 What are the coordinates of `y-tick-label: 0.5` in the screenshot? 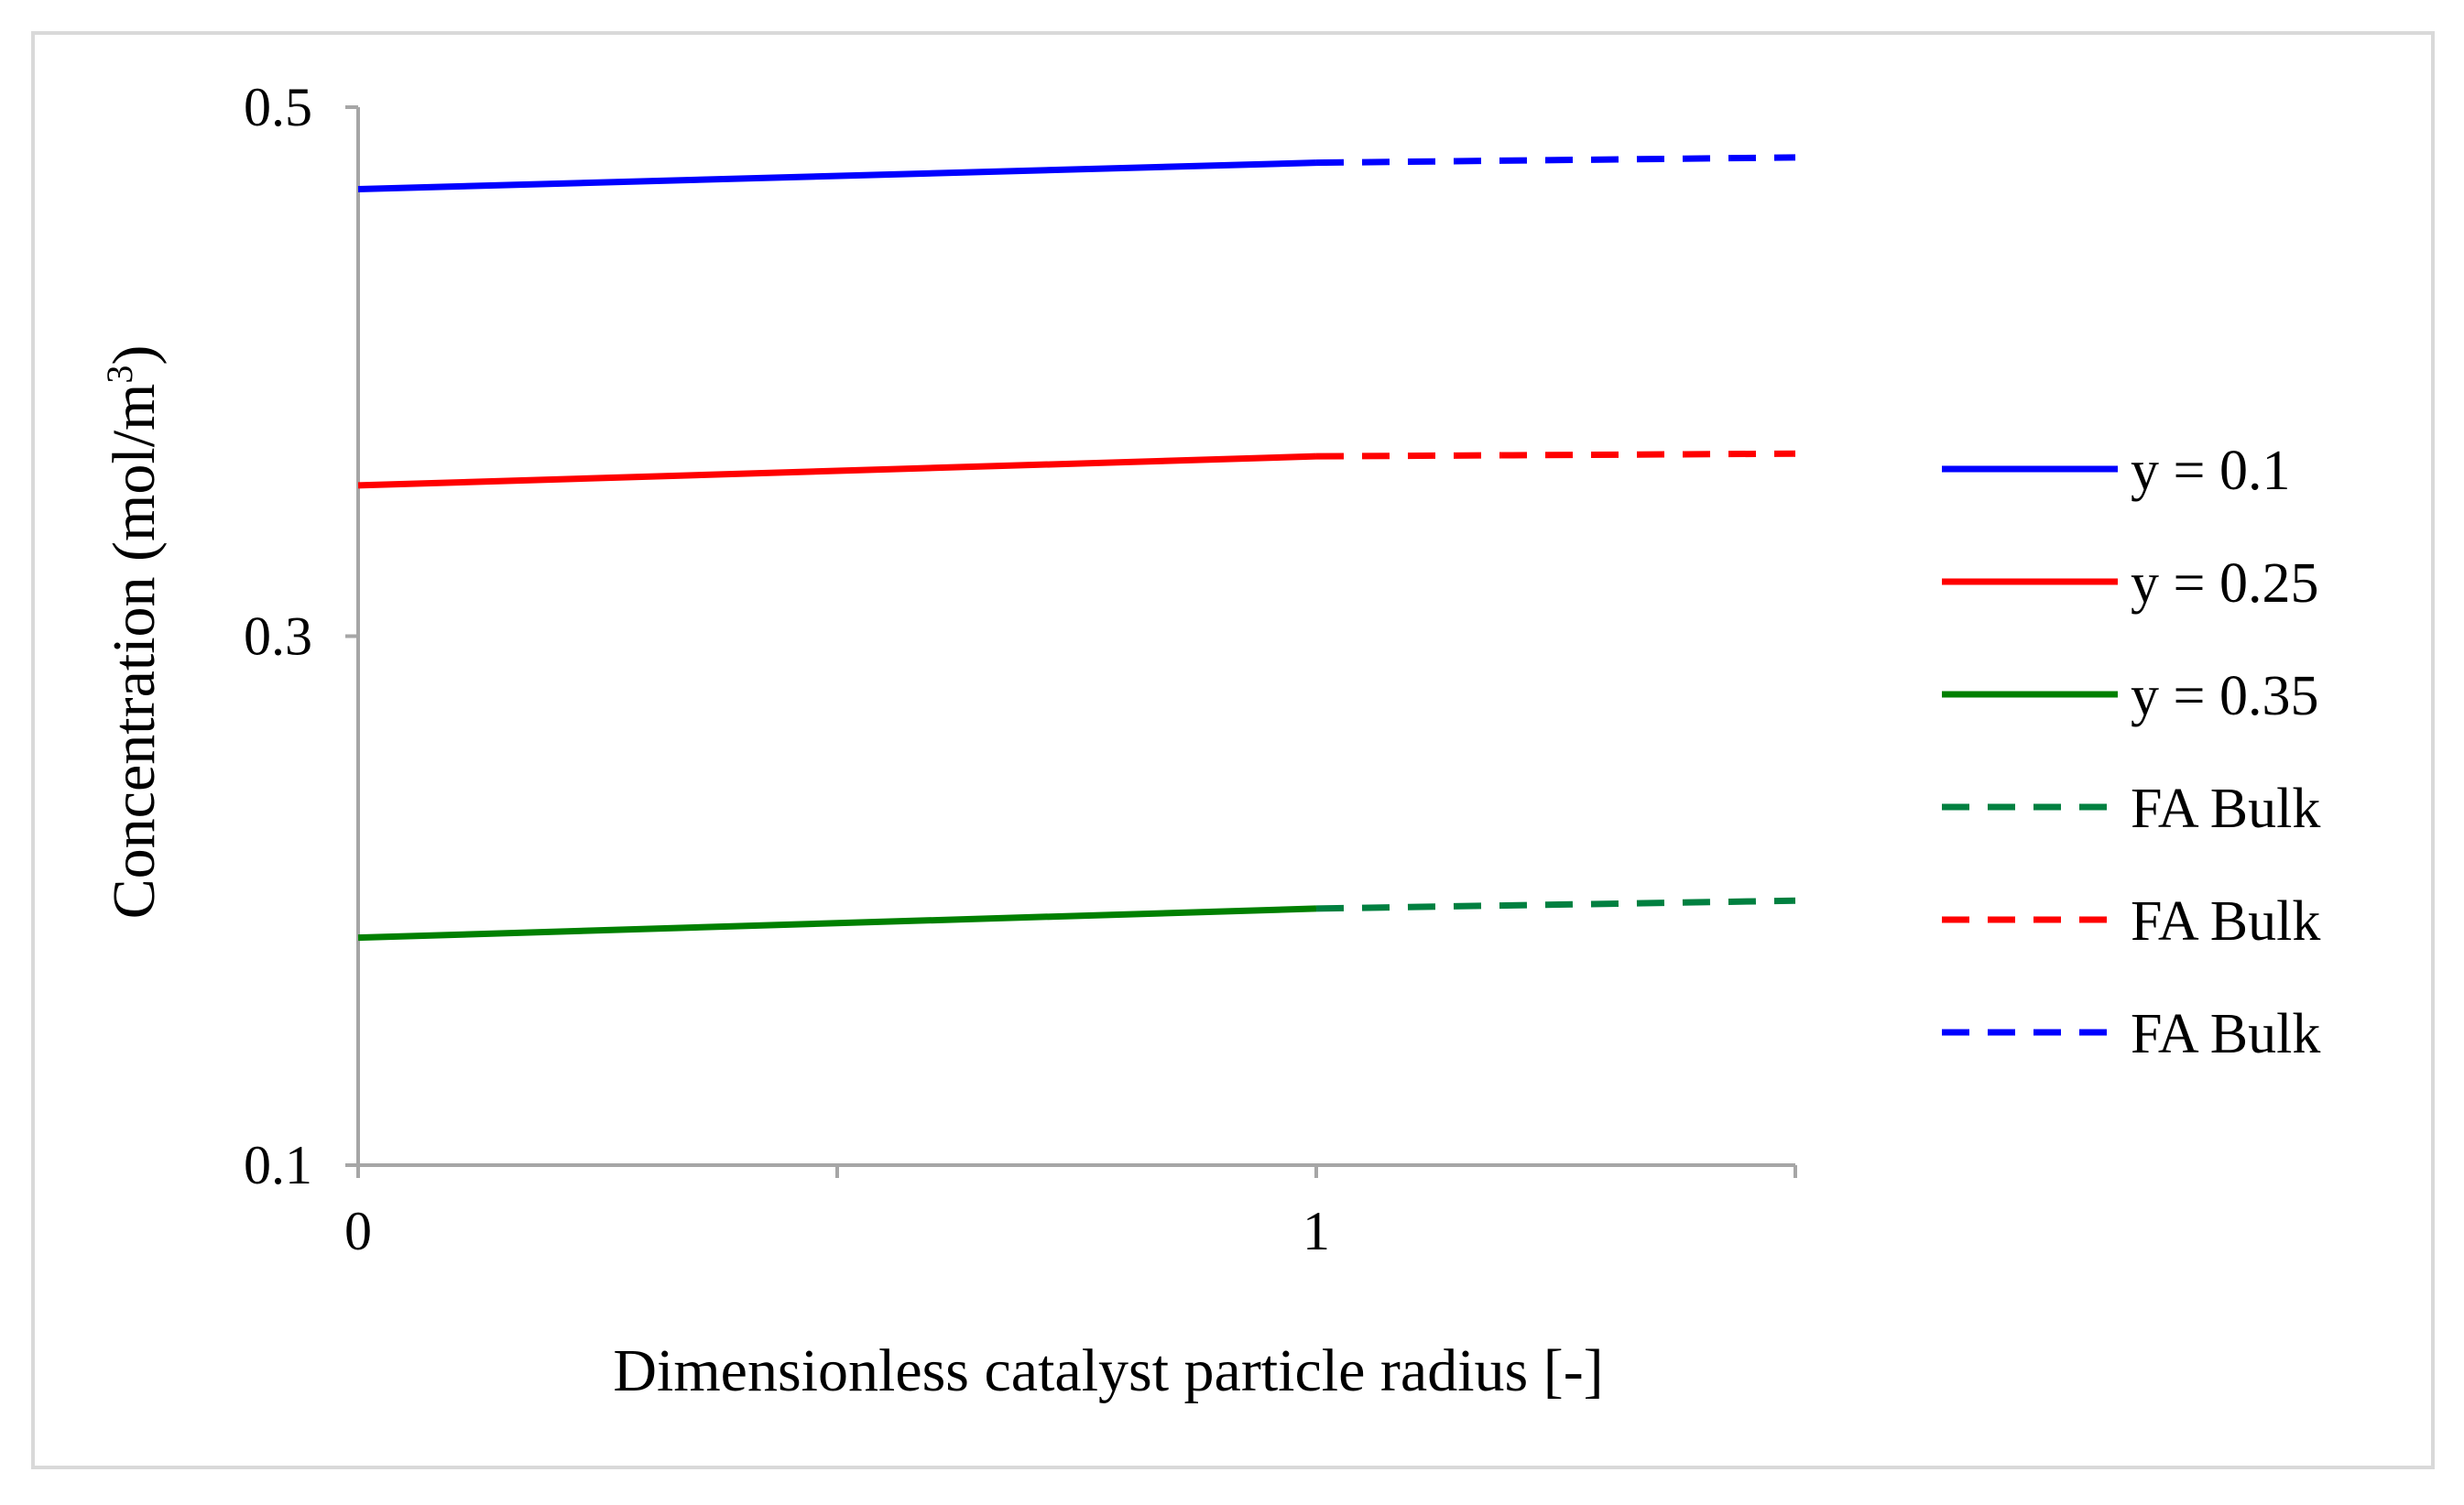 It's located at (278, 107).